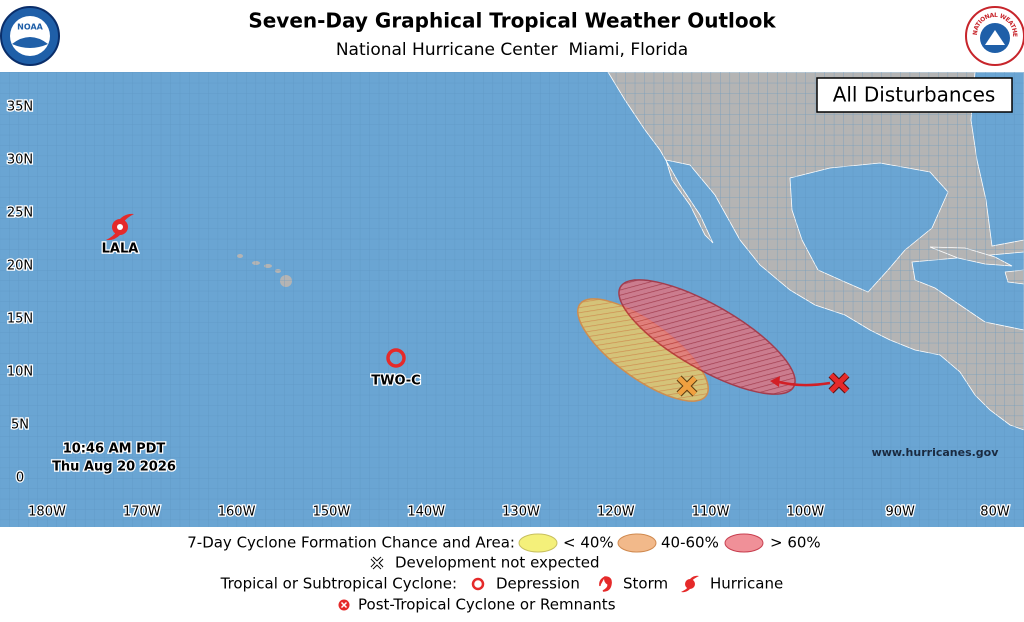  What do you see at coordinates (351, 543) in the screenshot?
I see `legend-formation-title: 7-Day Cyclone Formation Chance and Area:` at bounding box center [351, 543].